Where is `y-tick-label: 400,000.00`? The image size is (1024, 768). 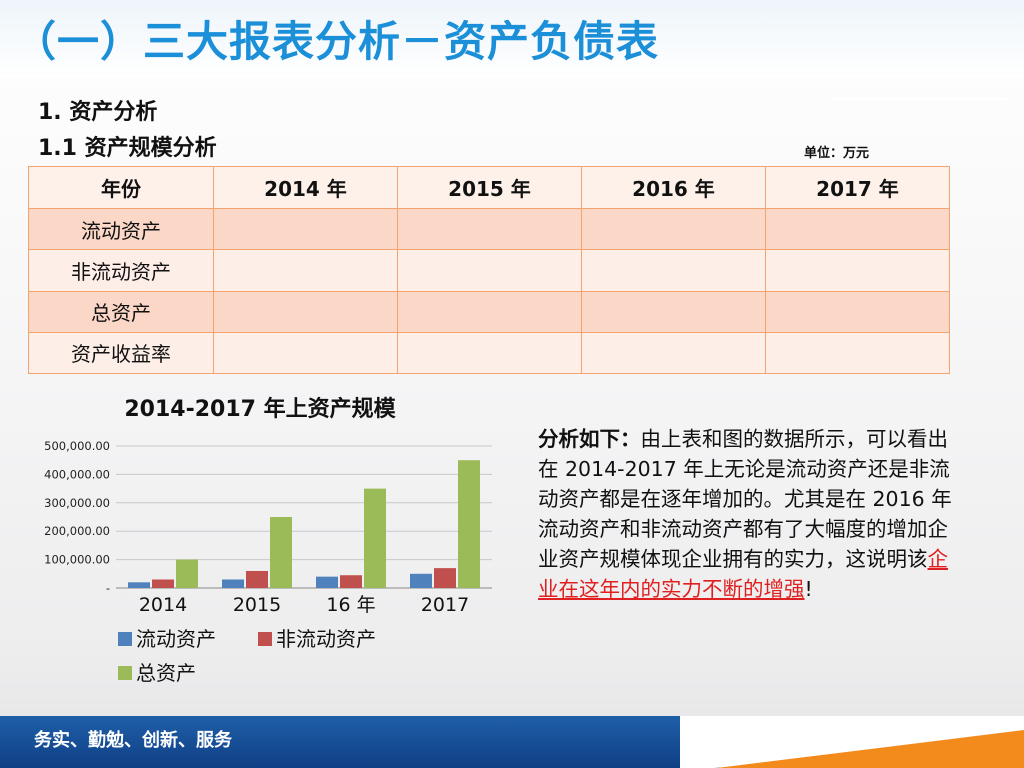 y-tick-label: 400,000.00 is located at coordinates (77, 474).